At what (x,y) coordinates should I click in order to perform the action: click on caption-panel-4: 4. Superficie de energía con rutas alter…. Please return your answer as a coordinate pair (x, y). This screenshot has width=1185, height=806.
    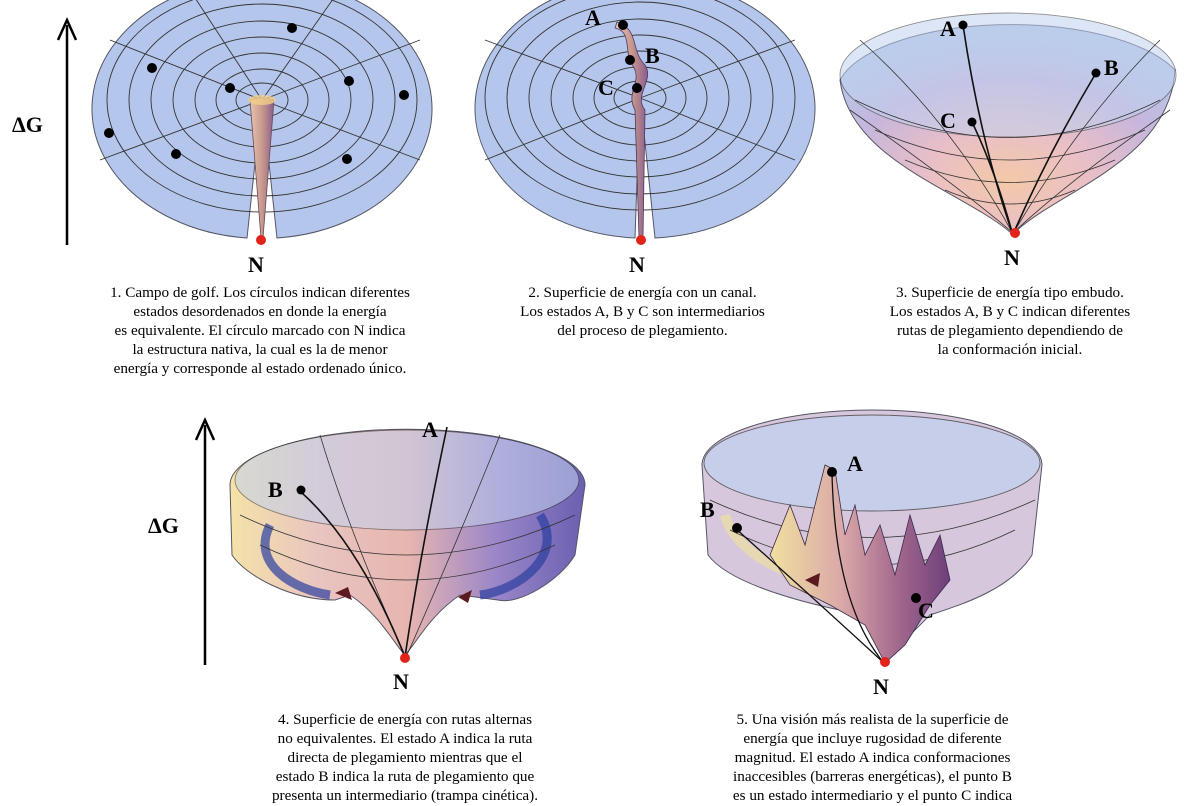
    Looking at the image, I should click on (405, 757).